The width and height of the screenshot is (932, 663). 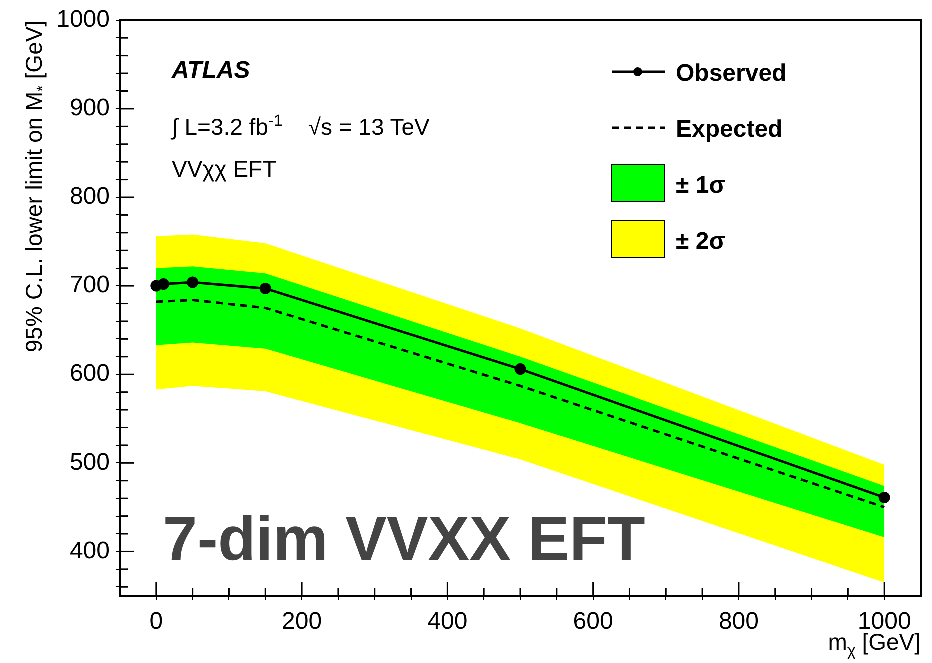 I want to click on annotation: VVχχ EFT, so click(x=224, y=169).